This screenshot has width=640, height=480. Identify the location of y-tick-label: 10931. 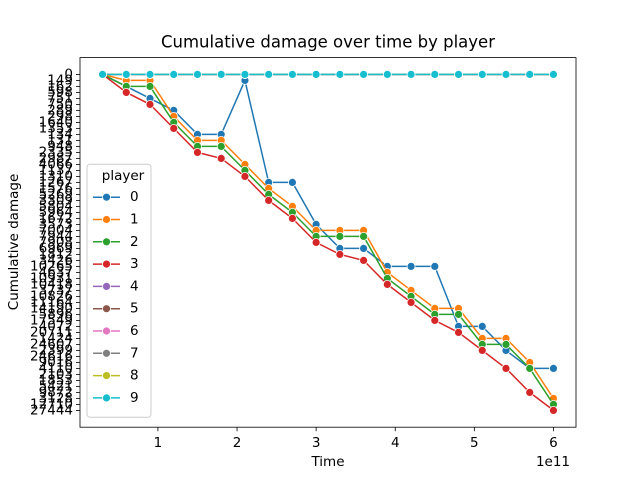
(51, 278).